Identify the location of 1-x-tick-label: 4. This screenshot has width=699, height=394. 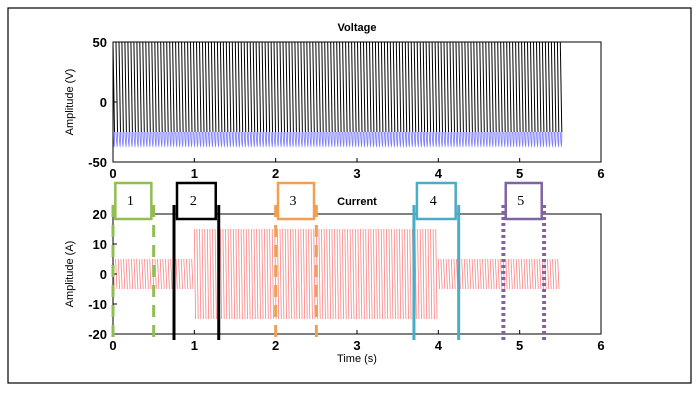
(439, 345).